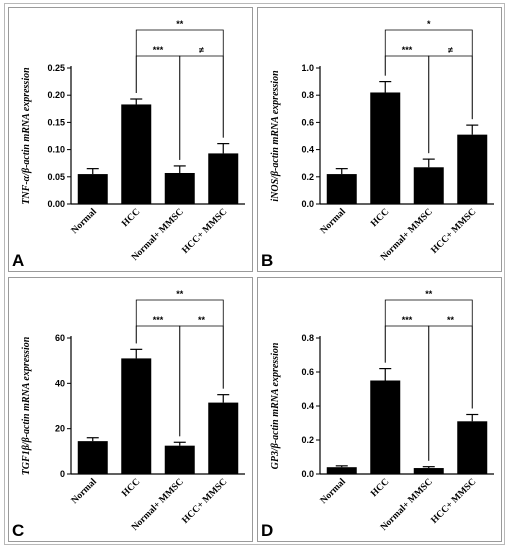 This screenshot has width=510, height=550. What do you see at coordinates (275, 136) in the screenshot?
I see `y-axis-label: iNOS/β-actin mRNA expression` at bounding box center [275, 136].